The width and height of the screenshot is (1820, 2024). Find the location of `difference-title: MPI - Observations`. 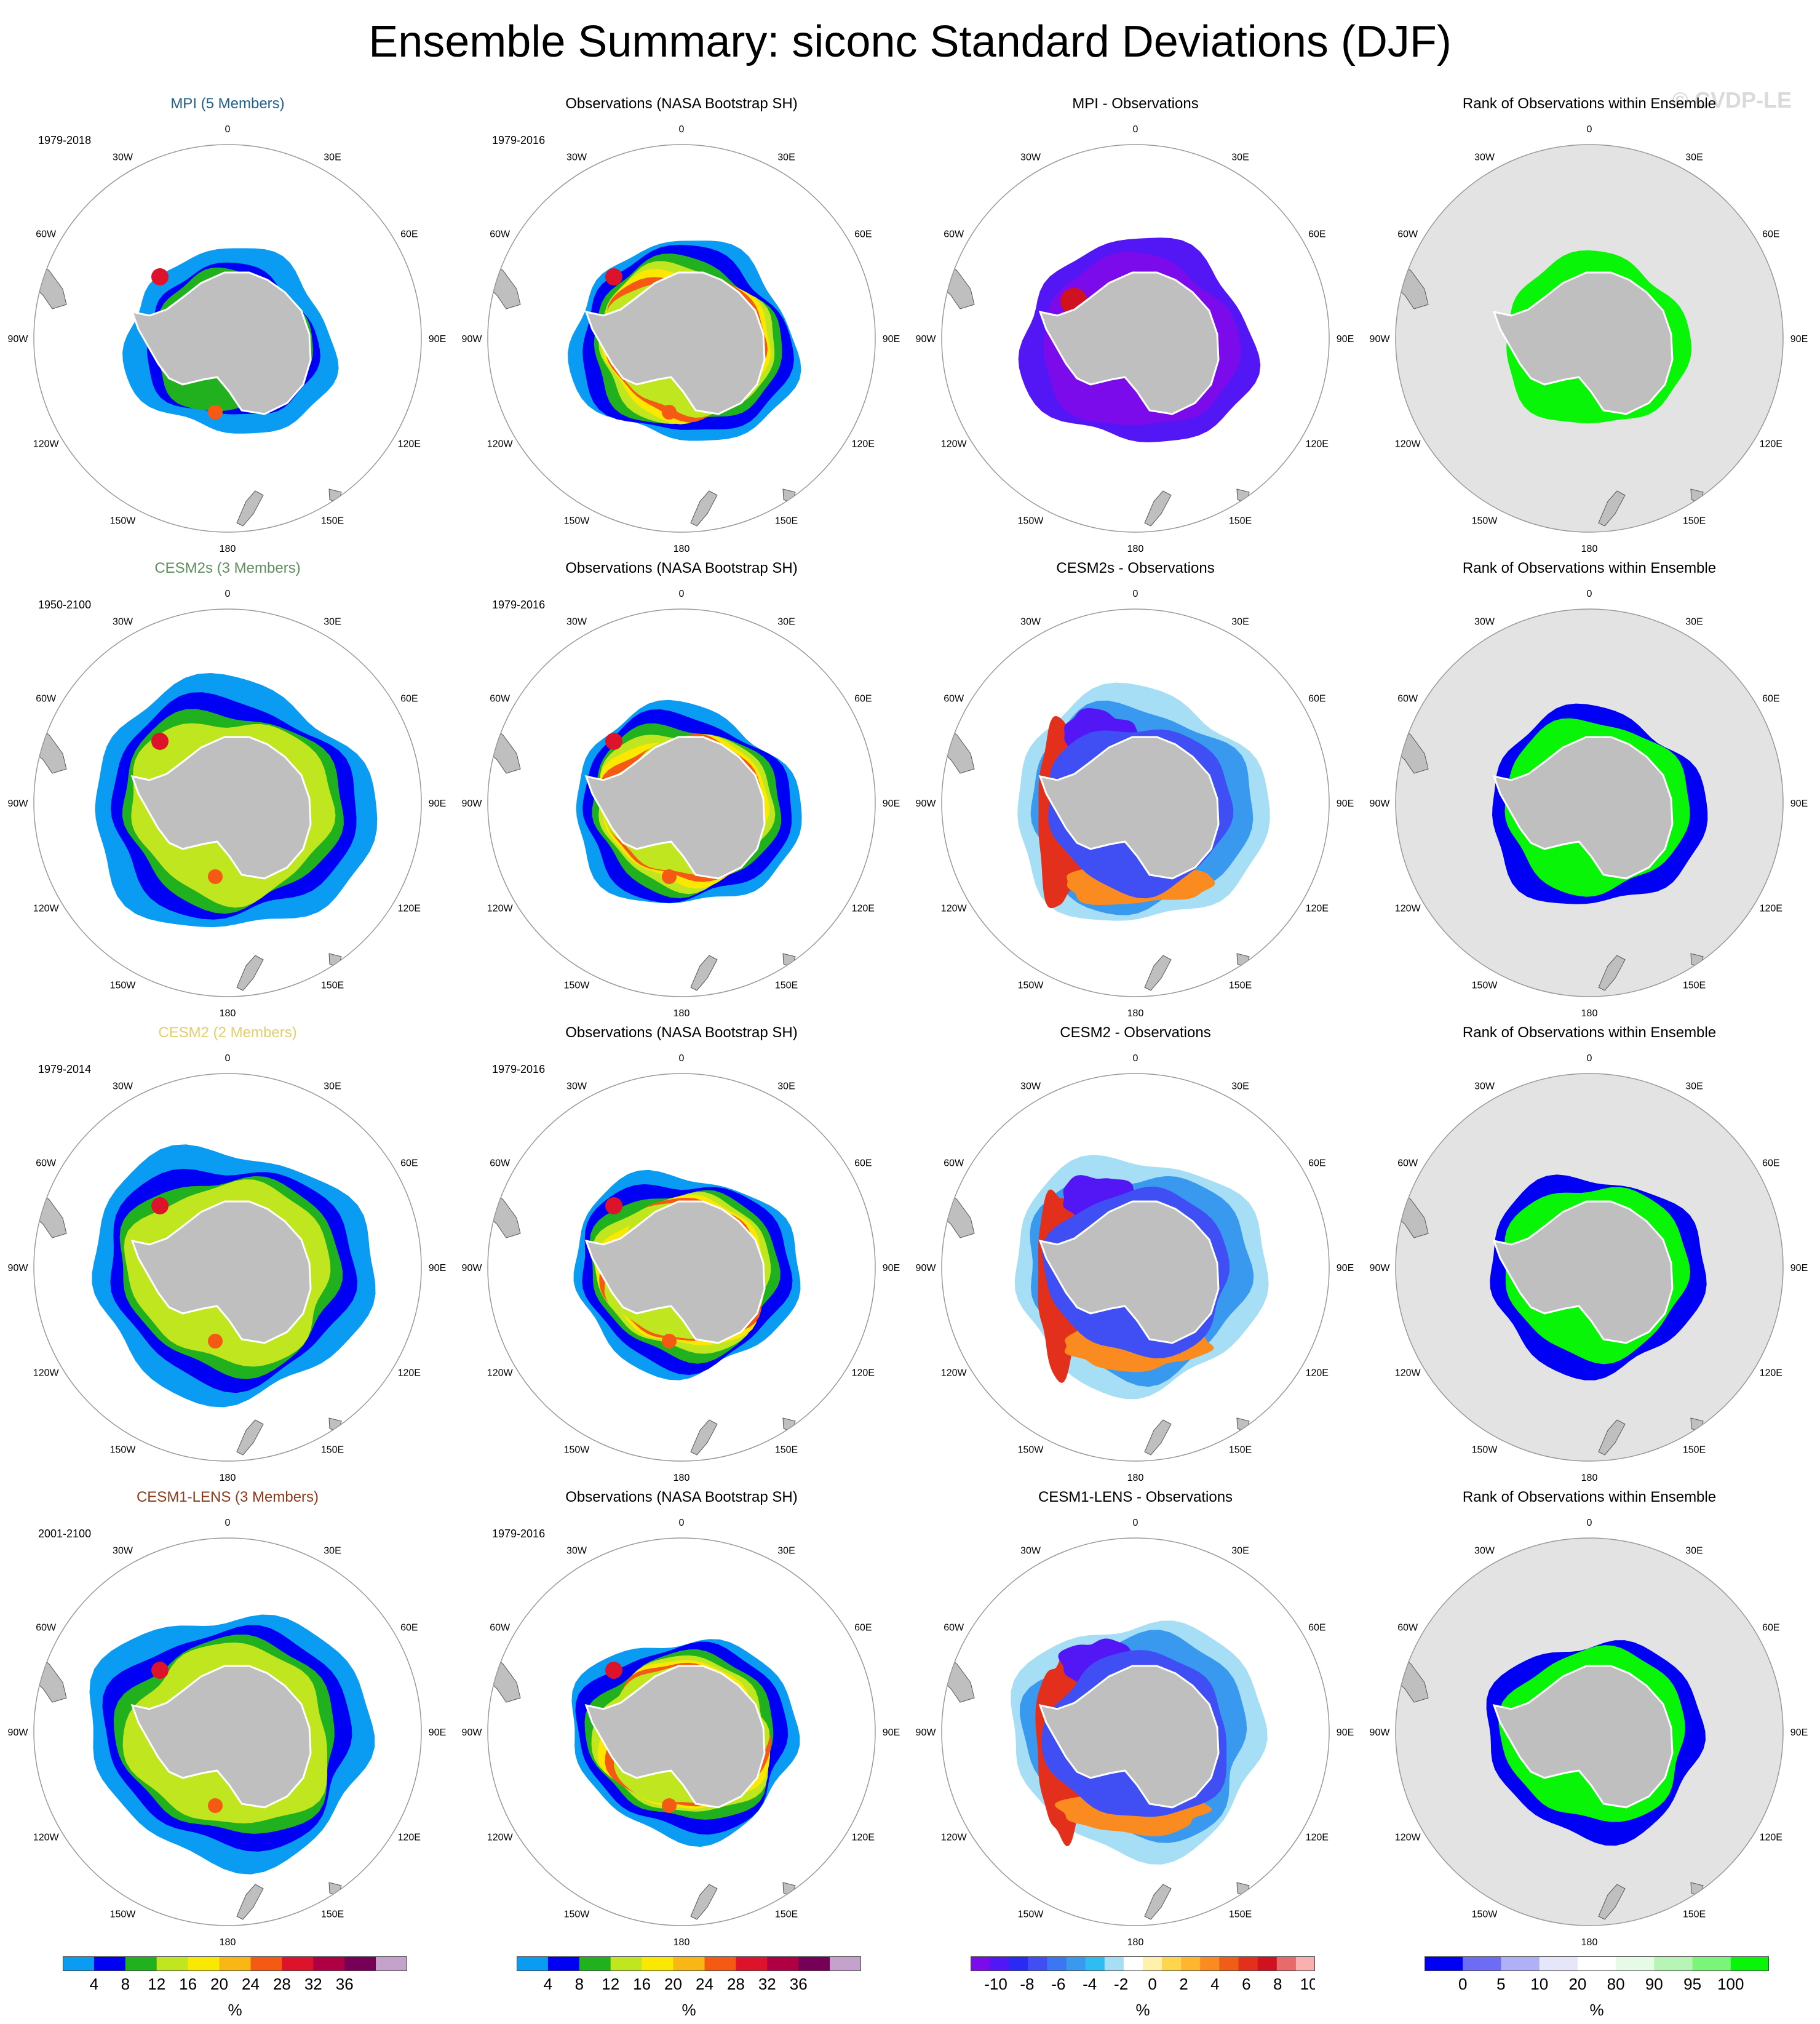

difference-title: MPI - Observations is located at coordinates (1135, 103).